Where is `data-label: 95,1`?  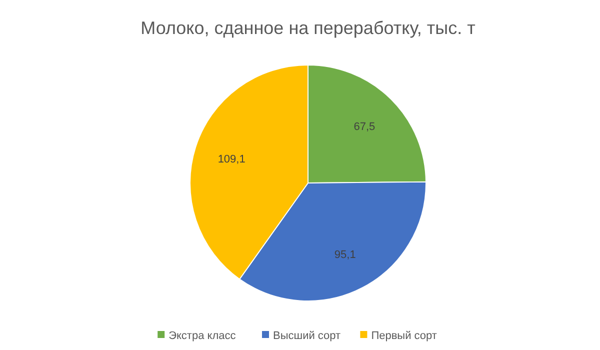
data-label: 95,1 is located at coordinates (345, 254).